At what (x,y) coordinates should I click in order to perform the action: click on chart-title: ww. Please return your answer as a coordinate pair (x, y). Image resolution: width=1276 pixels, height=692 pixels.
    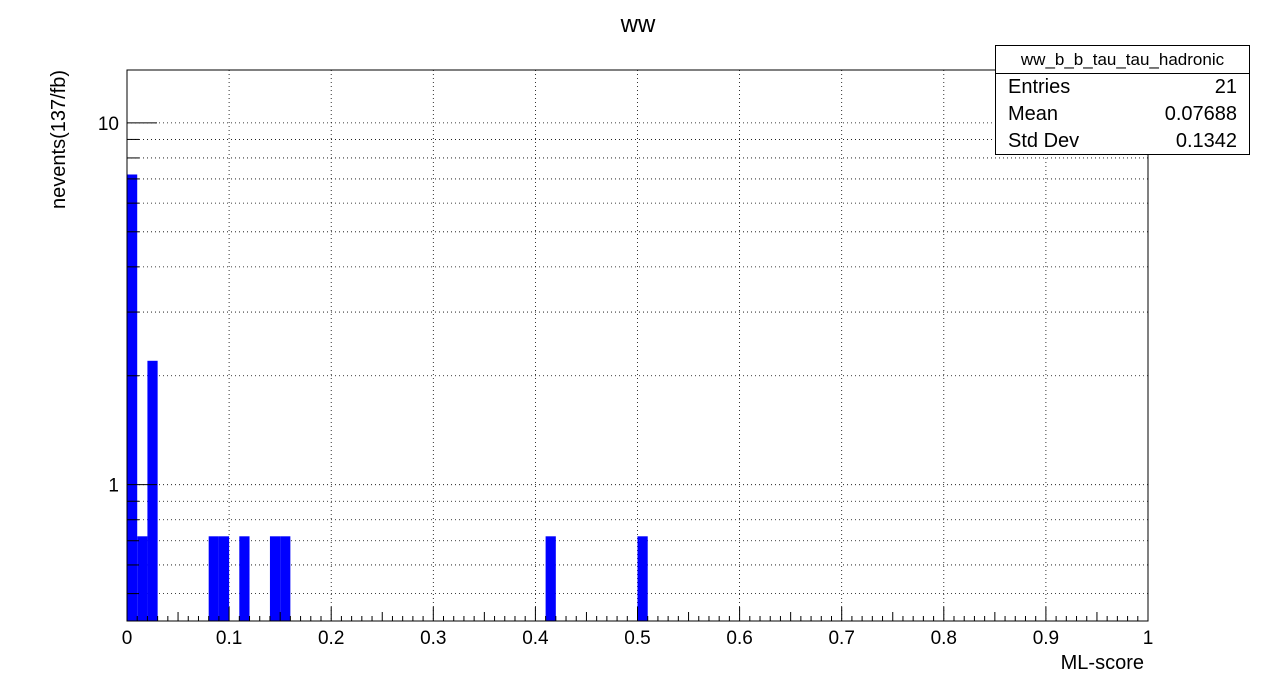
    Looking at the image, I should click on (638, 24).